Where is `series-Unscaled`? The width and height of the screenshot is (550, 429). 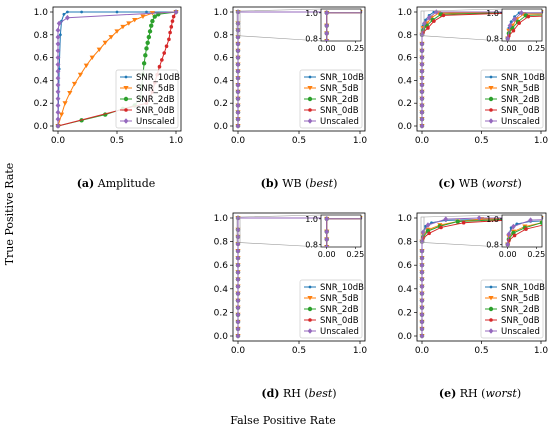 series-Unscaled is located at coordinates (481, 277).